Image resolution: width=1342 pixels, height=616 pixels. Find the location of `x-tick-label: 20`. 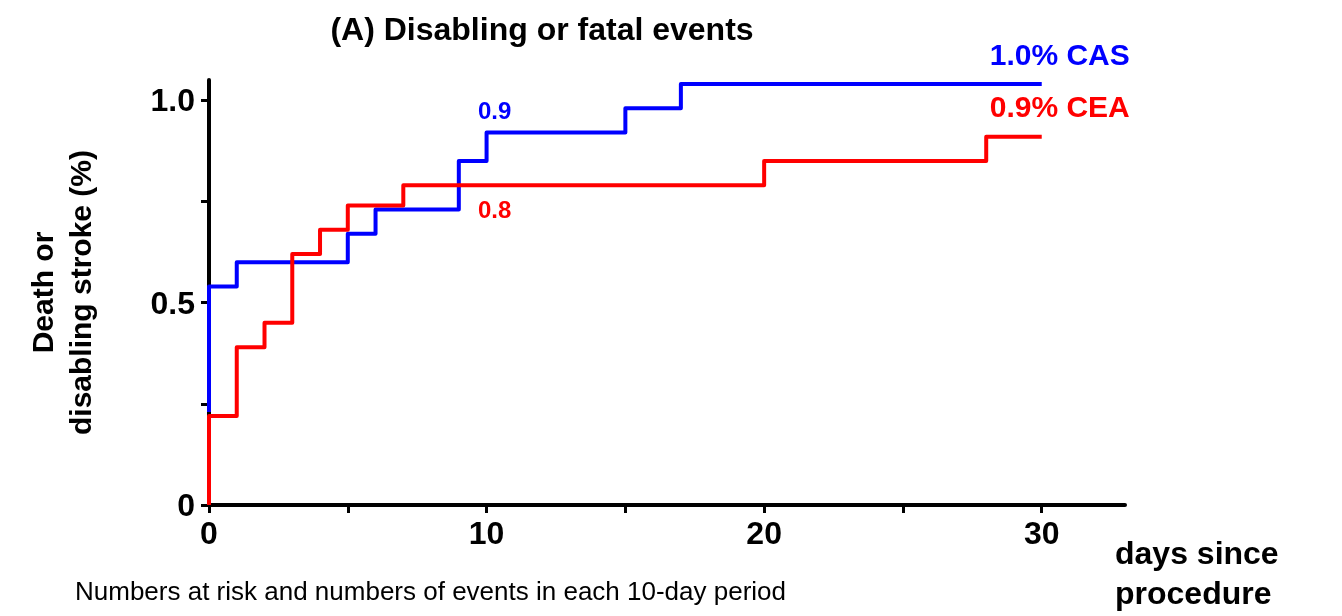

x-tick-label: 20 is located at coordinates (764, 533).